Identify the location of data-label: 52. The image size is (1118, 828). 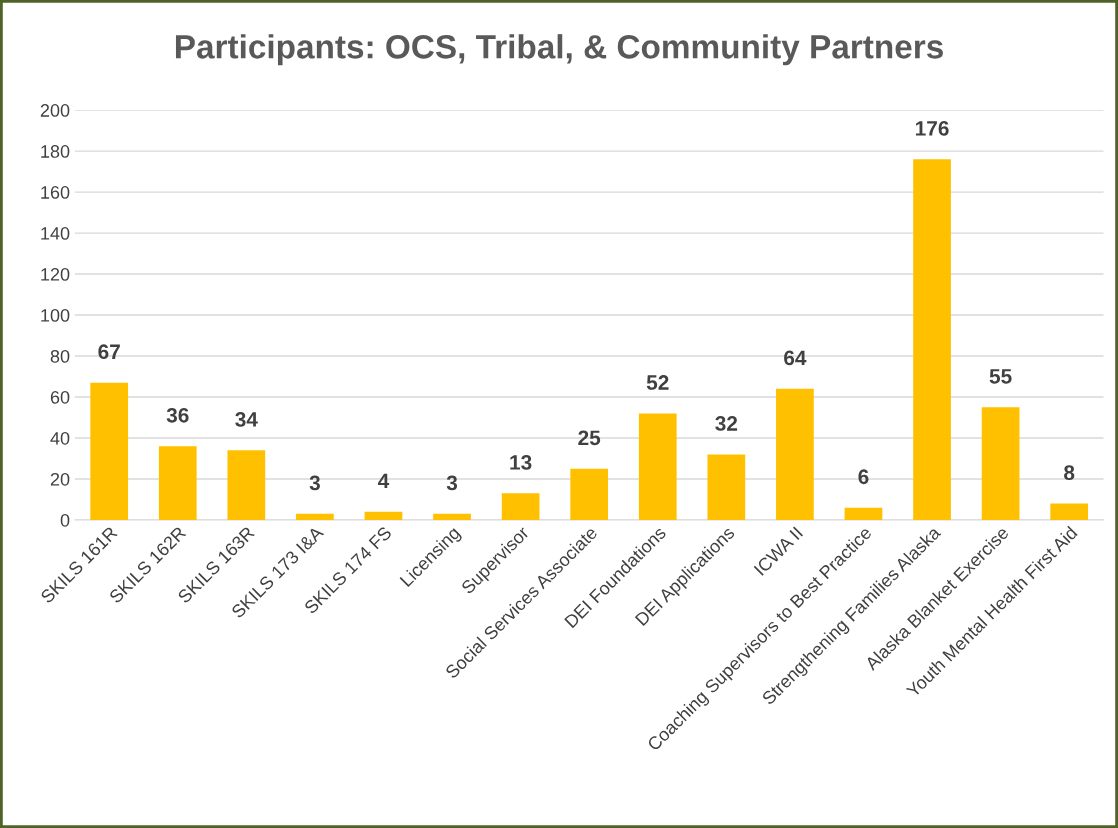
(657, 382).